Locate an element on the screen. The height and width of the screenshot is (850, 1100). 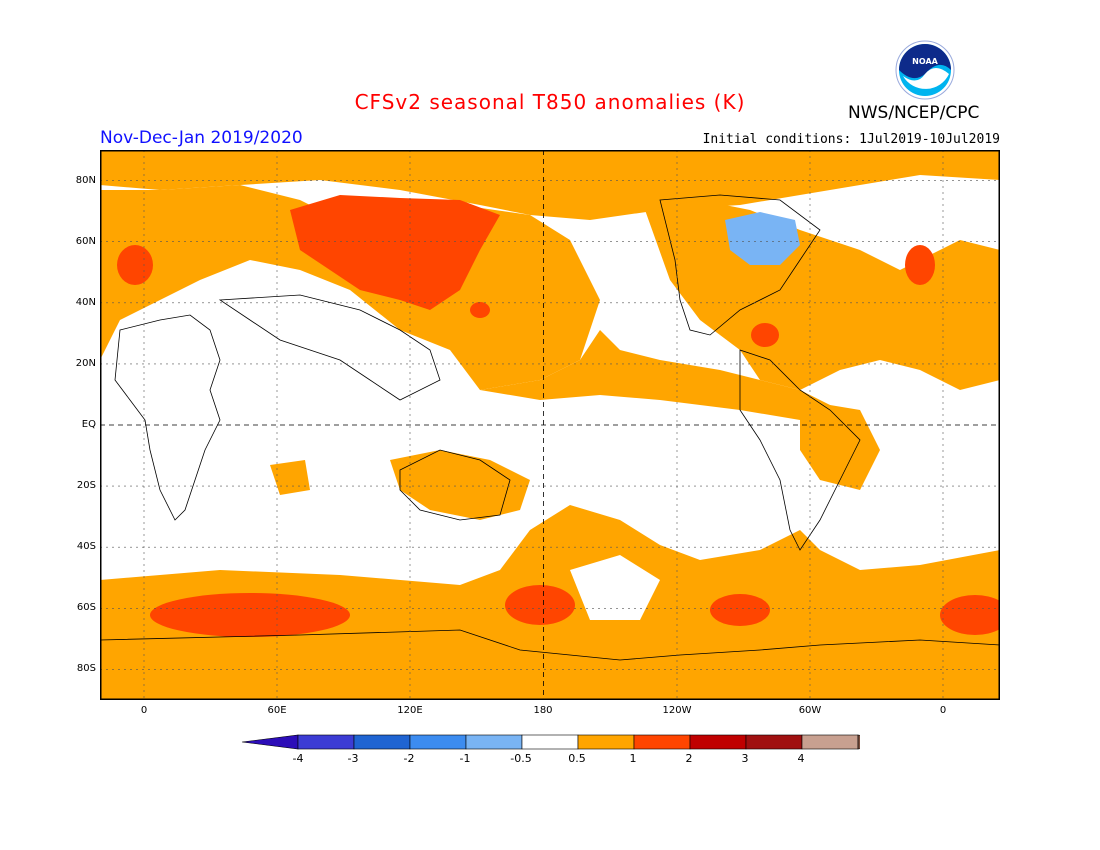
colorbar-label-p2: 2 is located at coordinates (689, 758).